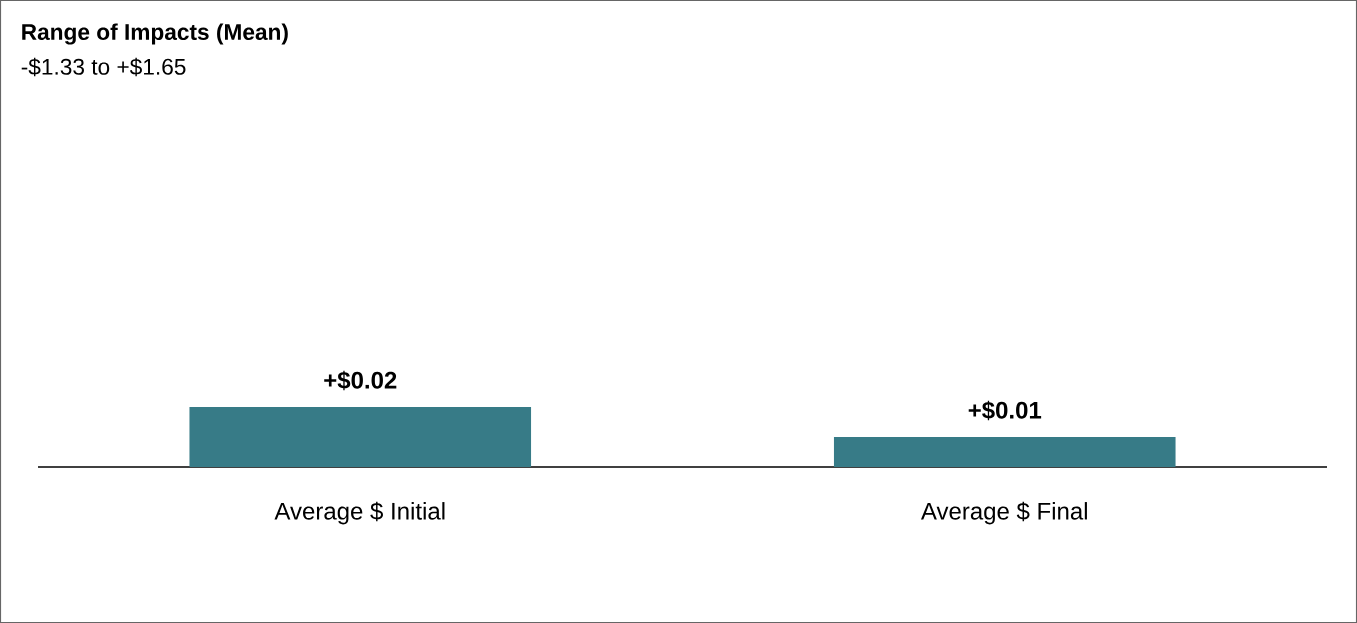 Image resolution: width=1357 pixels, height=623 pixels. What do you see at coordinates (103, 67) in the screenshot?
I see `chart-subtitle: -$1.33 to +$1.65` at bounding box center [103, 67].